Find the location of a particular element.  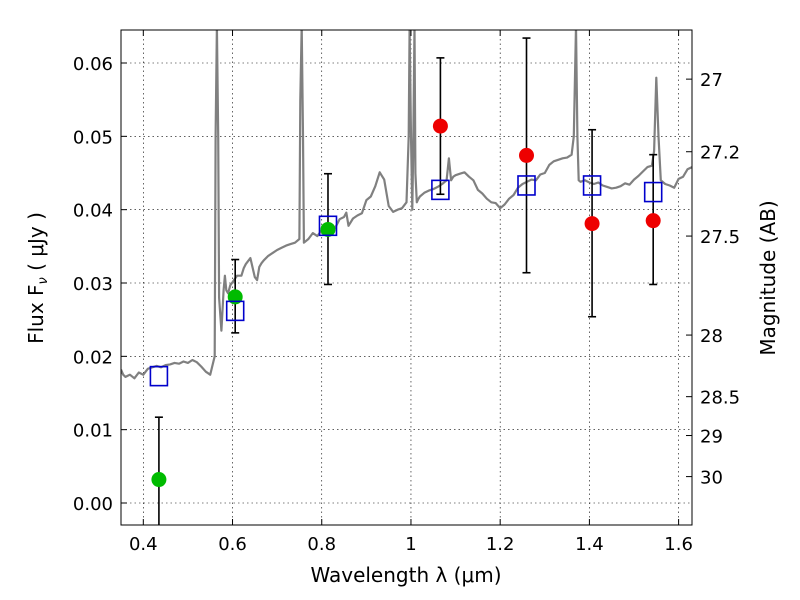

x-tick-label: 0.6 is located at coordinates (232, 544).